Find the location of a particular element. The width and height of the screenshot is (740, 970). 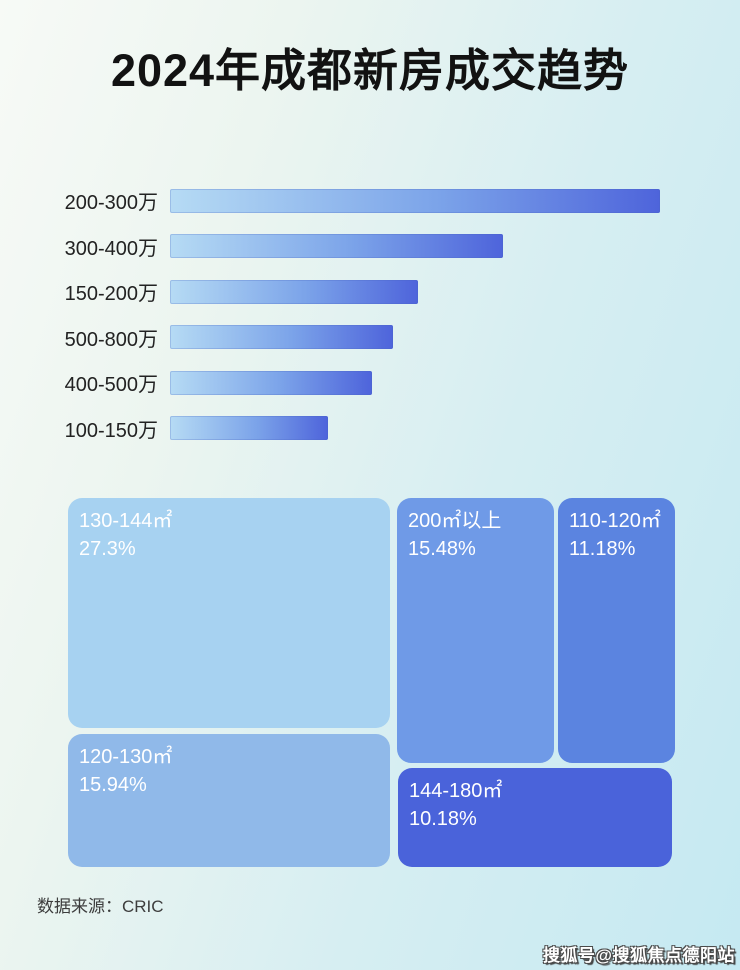

bar-row: 300-400万 is located at coordinates (370, 247).